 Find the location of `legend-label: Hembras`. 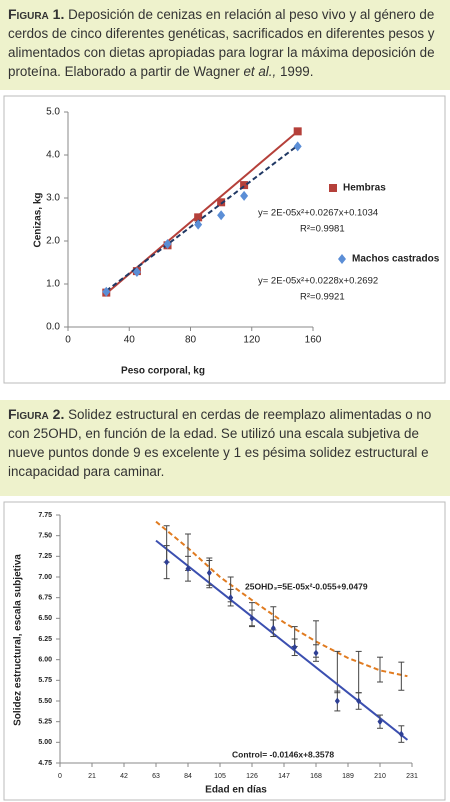

legend-label: Hembras is located at coordinates (364, 188).